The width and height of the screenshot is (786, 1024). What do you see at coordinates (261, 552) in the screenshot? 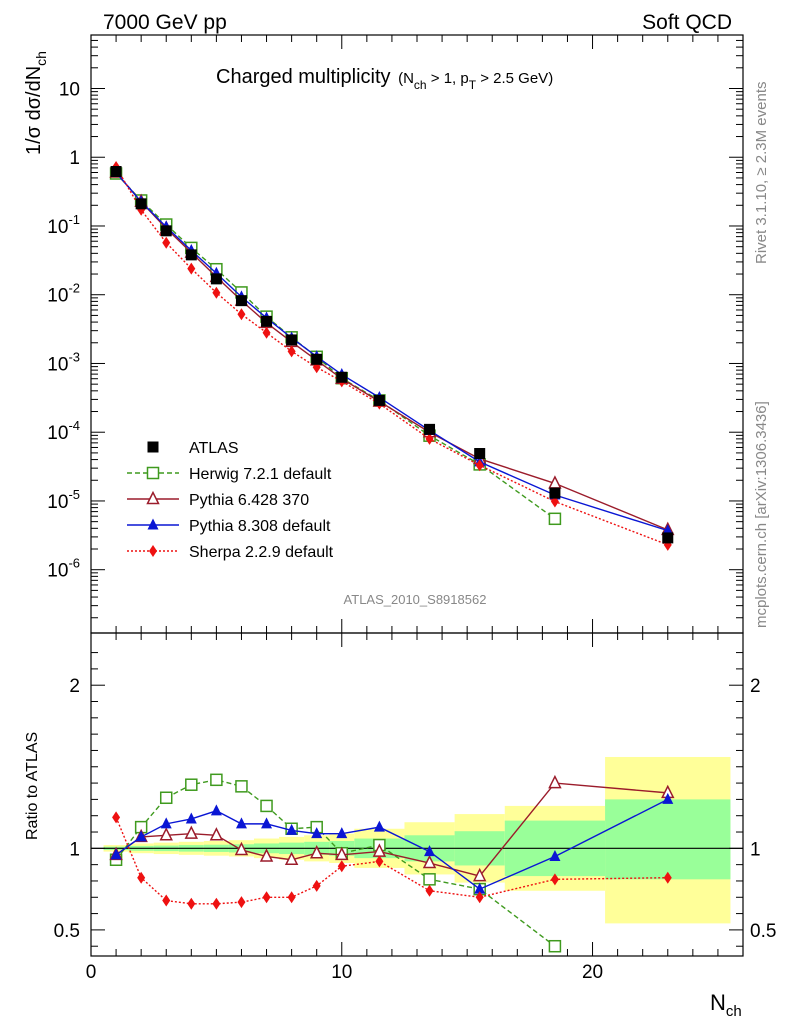
I see `legend-label-sherpa: Sherpa 2.2.9 default` at bounding box center [261, 552].